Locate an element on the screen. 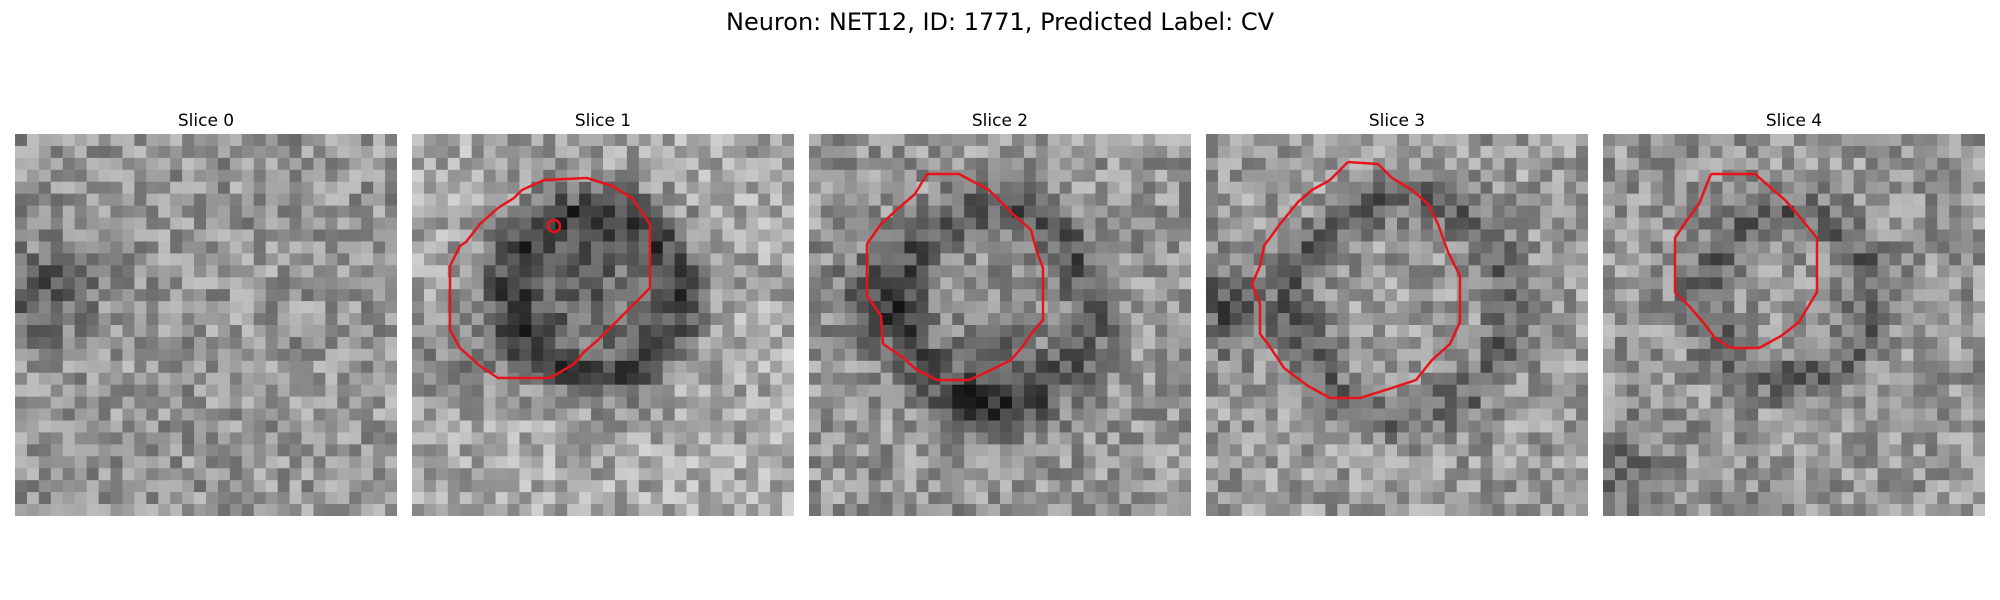  slice-panel-2: Slice 2 is located at coordinates (1000, 312).